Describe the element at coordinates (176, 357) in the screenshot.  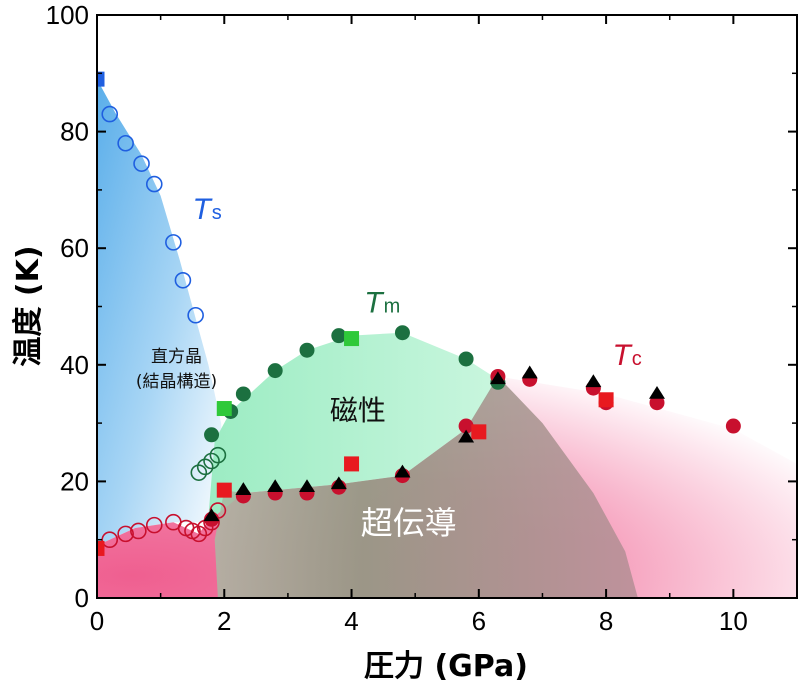
I see `orthorhombic-label: 直方晶` at that location.